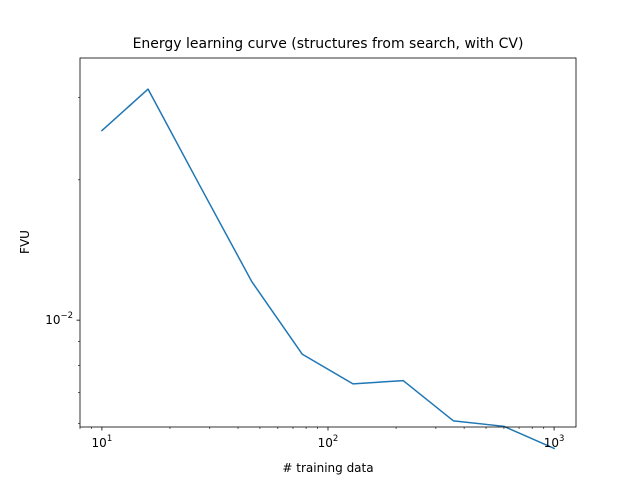  What do you see at coordinates (102, 442) in the screenshot?
I see `x-tick-label: 10¹` at bounding box center [102, 442].